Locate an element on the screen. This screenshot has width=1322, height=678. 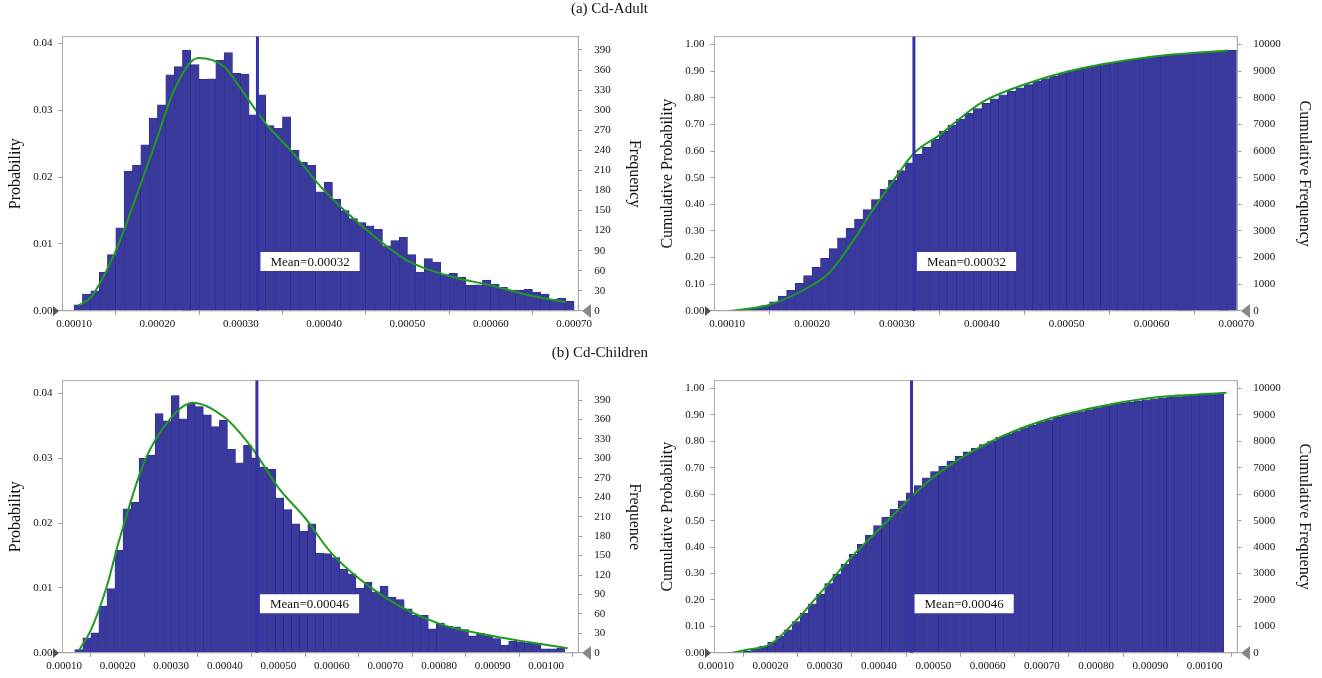
y2-tick-label: 1000 is located at coordinates (1264, 625).